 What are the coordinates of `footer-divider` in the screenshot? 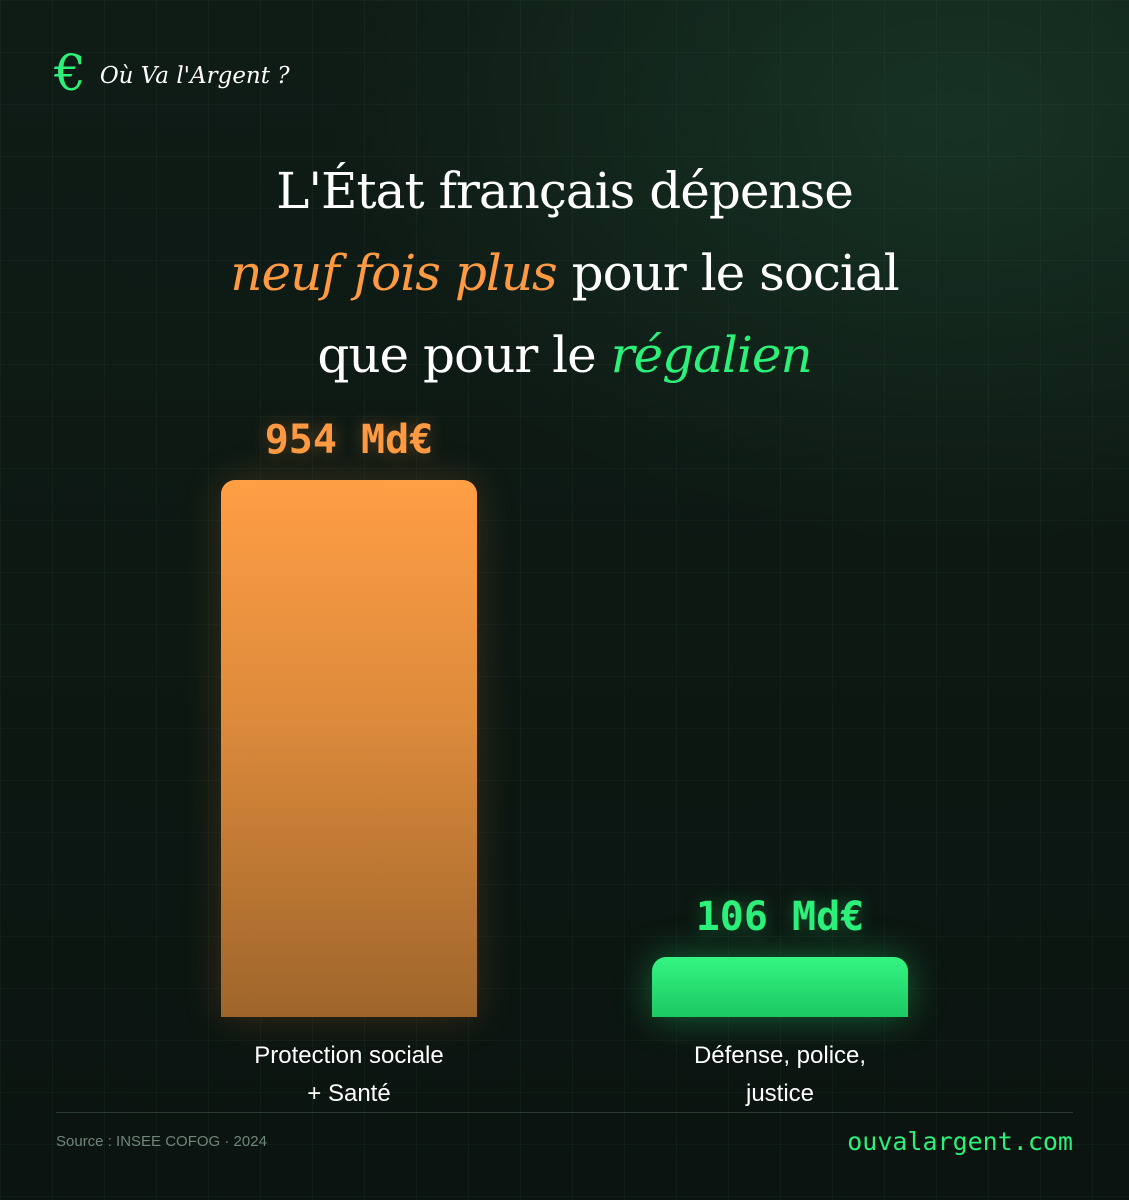 It's located at (564, 1112).